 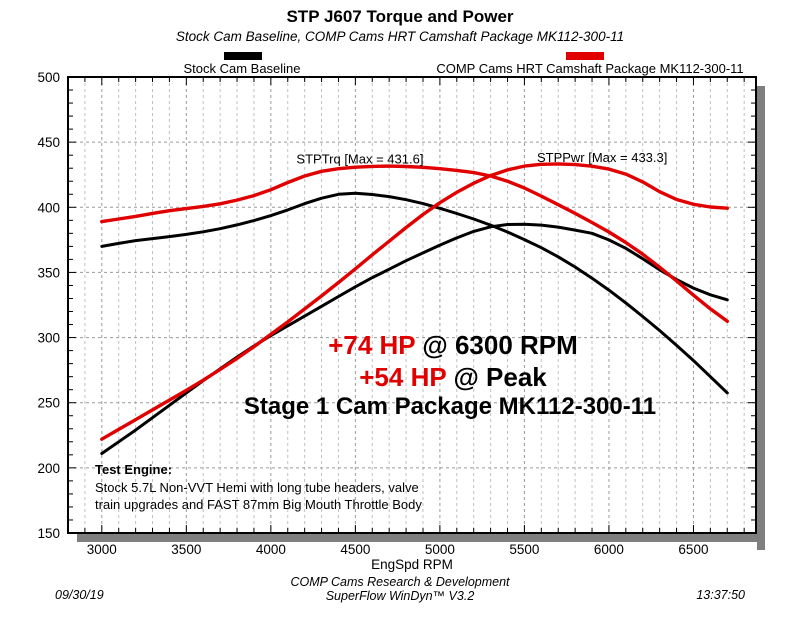 I want to click on chart-title: STP J607 Torque and Power, so click(x=400, y=16).